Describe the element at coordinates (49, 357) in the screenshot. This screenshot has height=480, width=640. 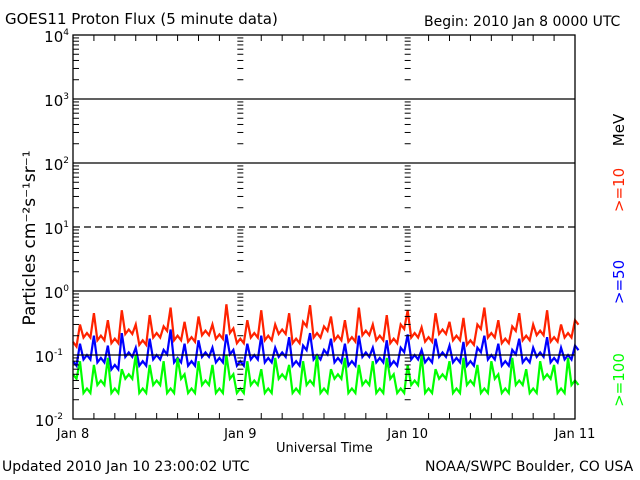
I see `y-tick-label: 10-1` at that location.